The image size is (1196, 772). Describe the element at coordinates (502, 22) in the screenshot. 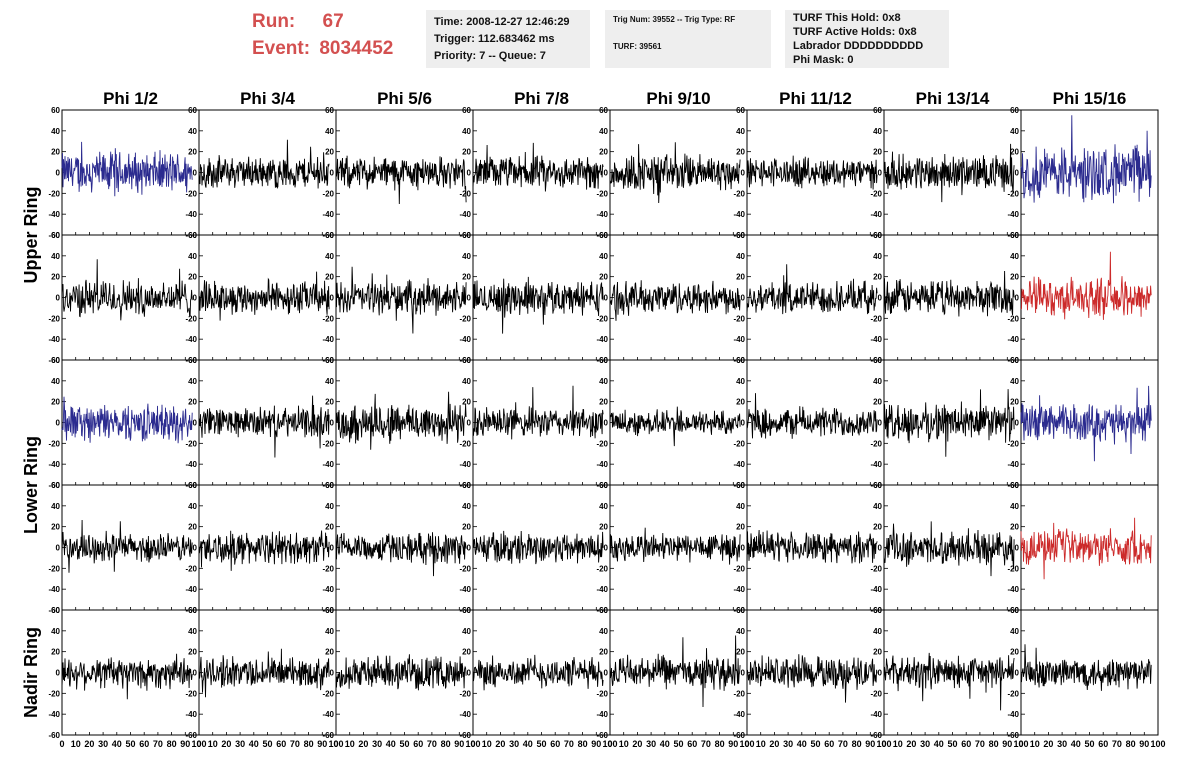

I see `time-text: Time: 2008-12-27 12:46:29` at that location.